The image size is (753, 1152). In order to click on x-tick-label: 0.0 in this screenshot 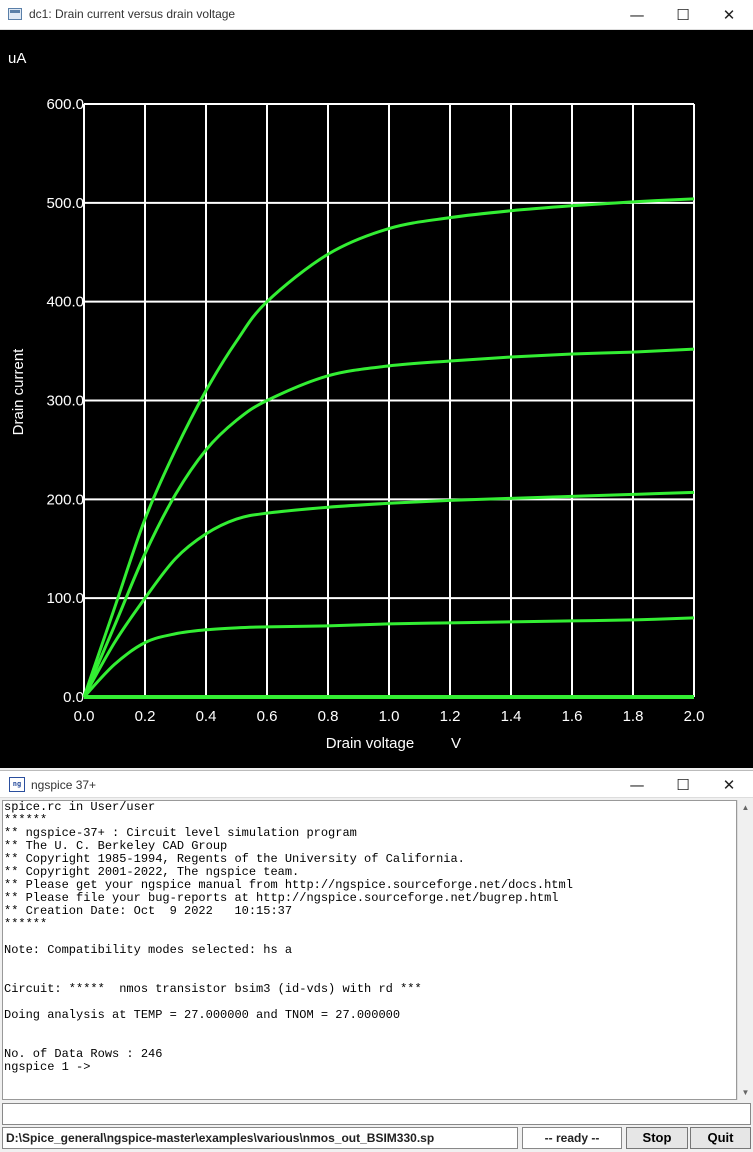, I will do `click(84, 716)`.